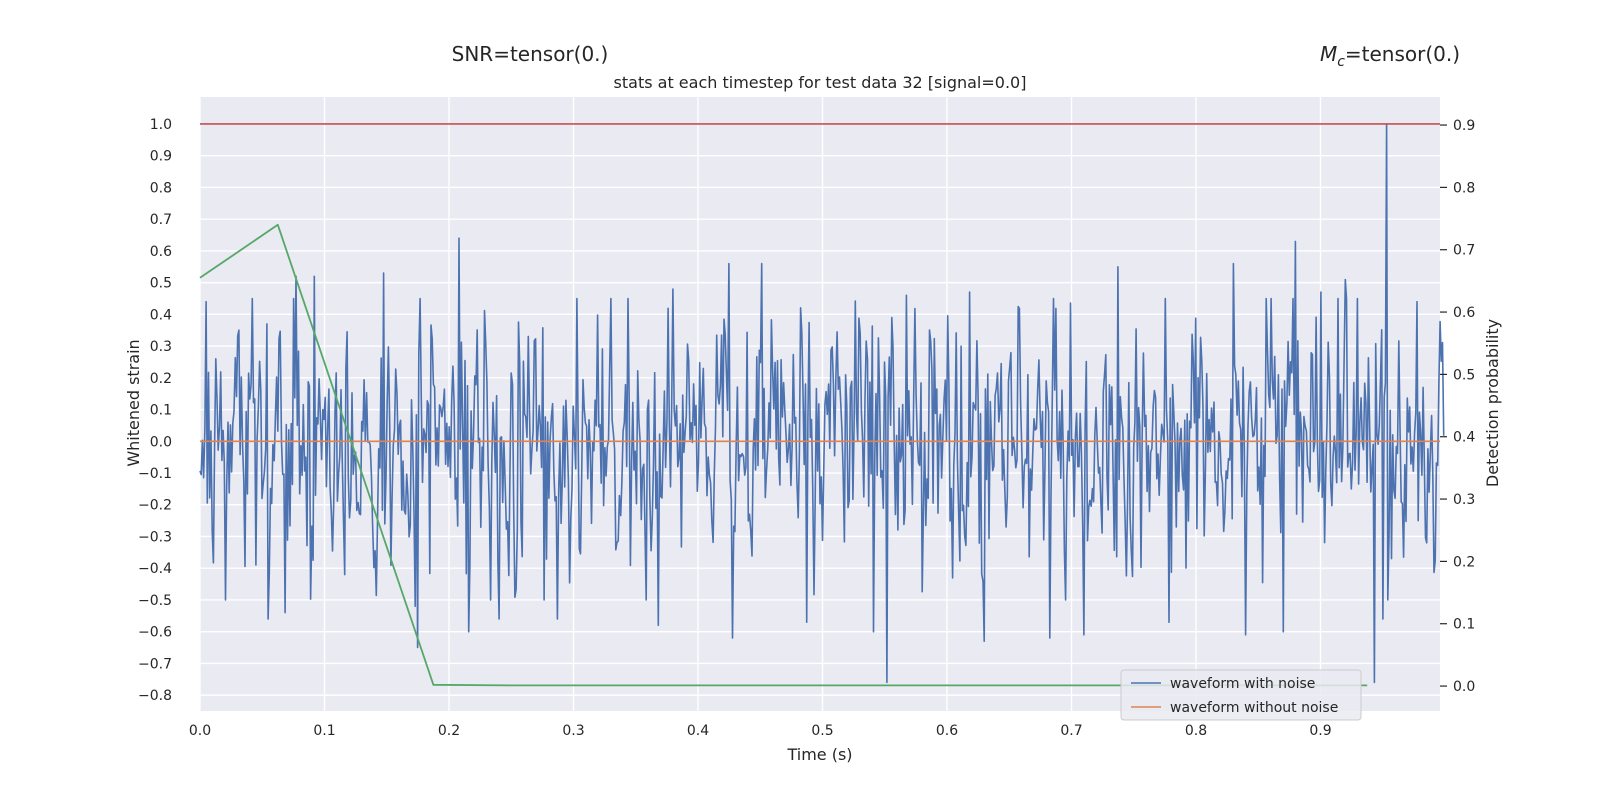  What do you see at coordinates (161, 379) in the screenshot?
I see `y-left-tick-label: 0.2` at bounding box center [161, 379].